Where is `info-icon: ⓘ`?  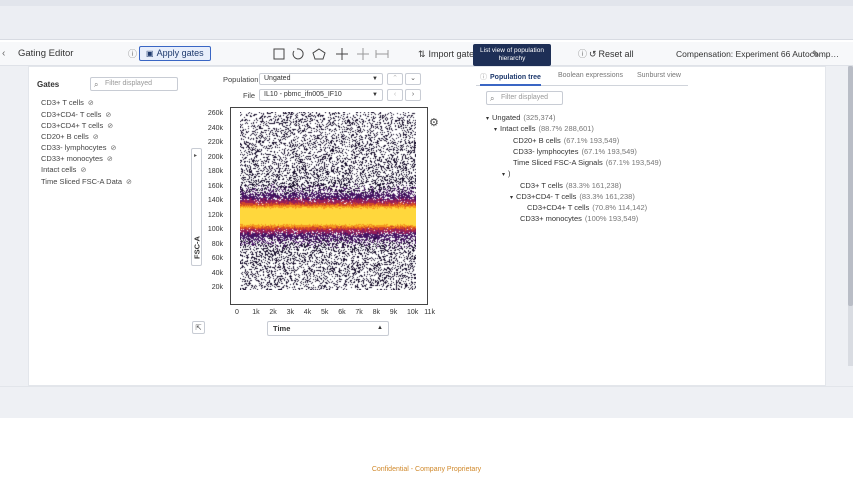 info-icon: ⓘ is located at coordinates (133, 54).